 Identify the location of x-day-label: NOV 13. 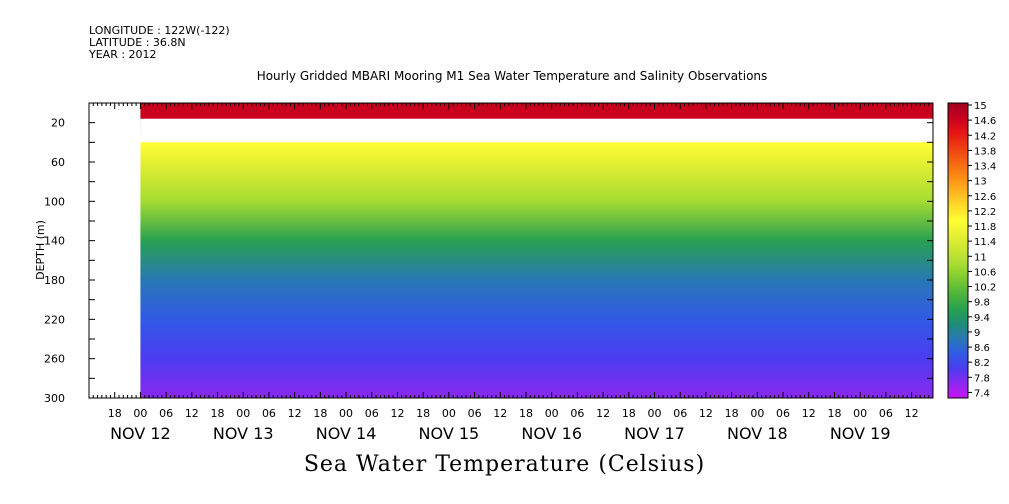
(243, 433).